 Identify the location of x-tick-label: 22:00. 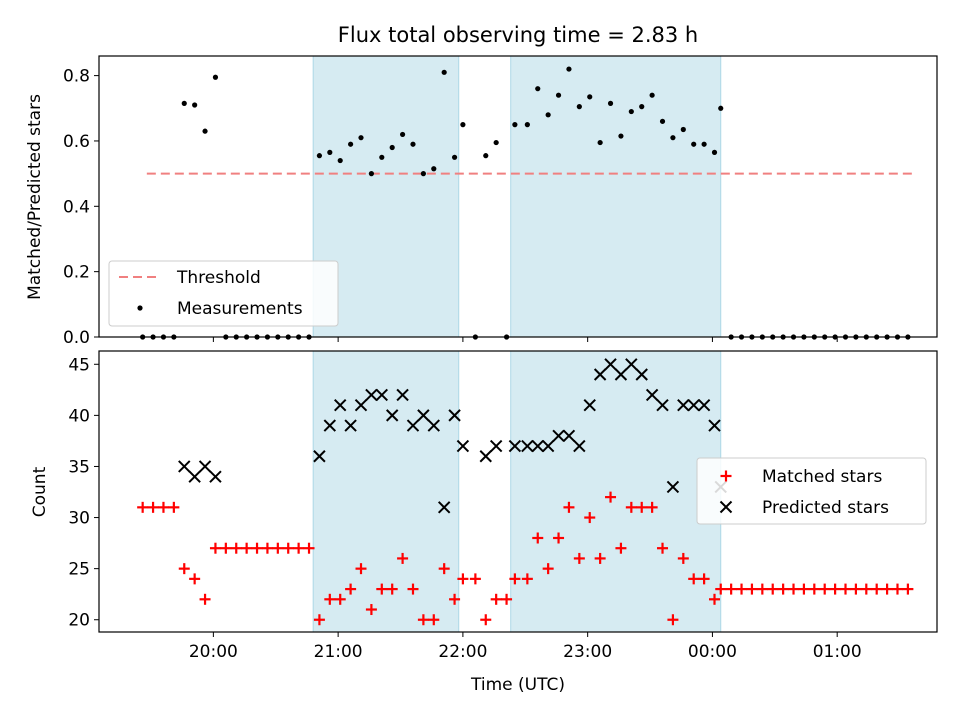
(462, 652).